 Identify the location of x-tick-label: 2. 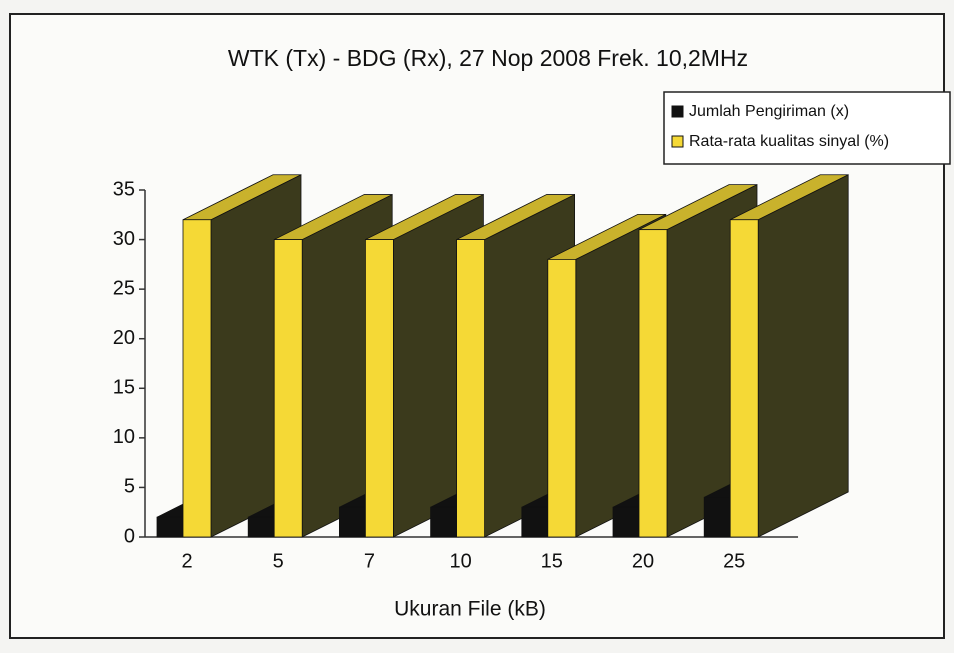
(186, 561).